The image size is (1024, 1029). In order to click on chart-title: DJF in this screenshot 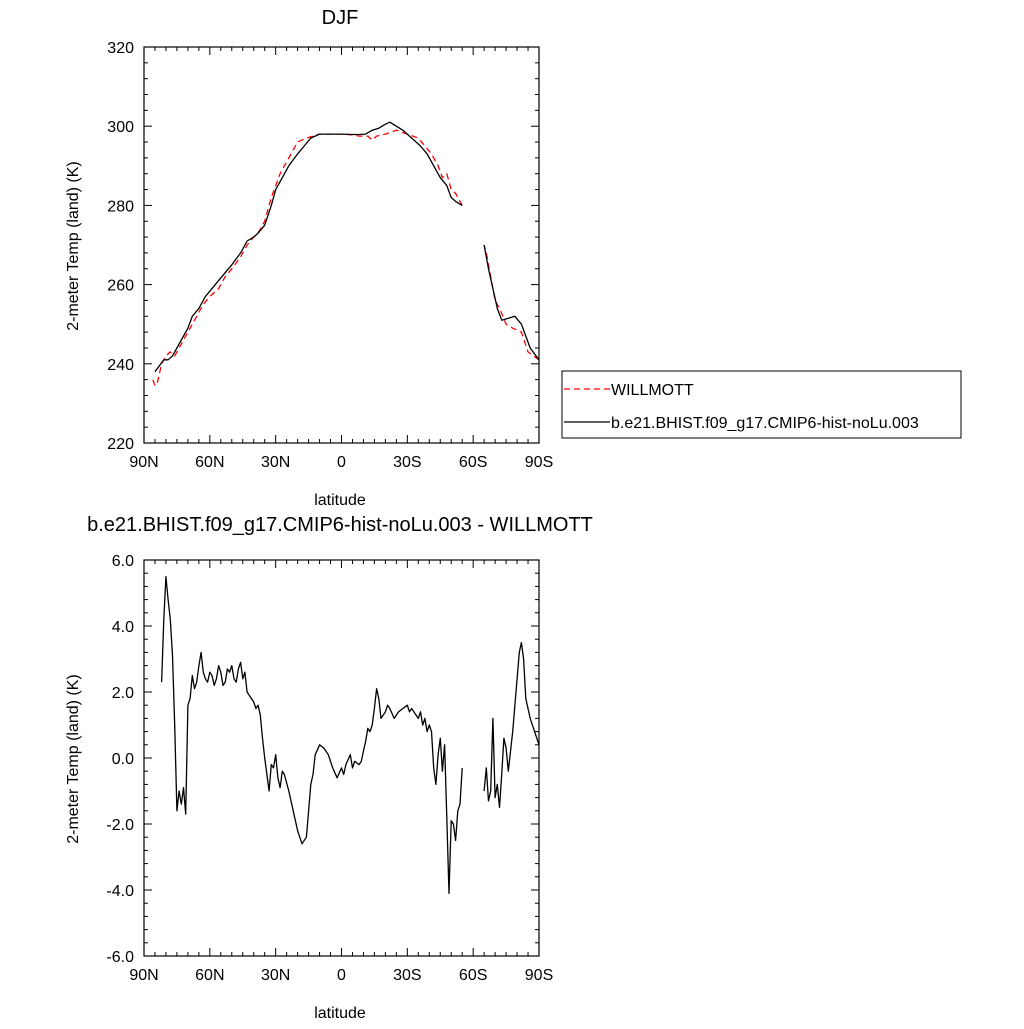, I will do `click(340, 18)`.